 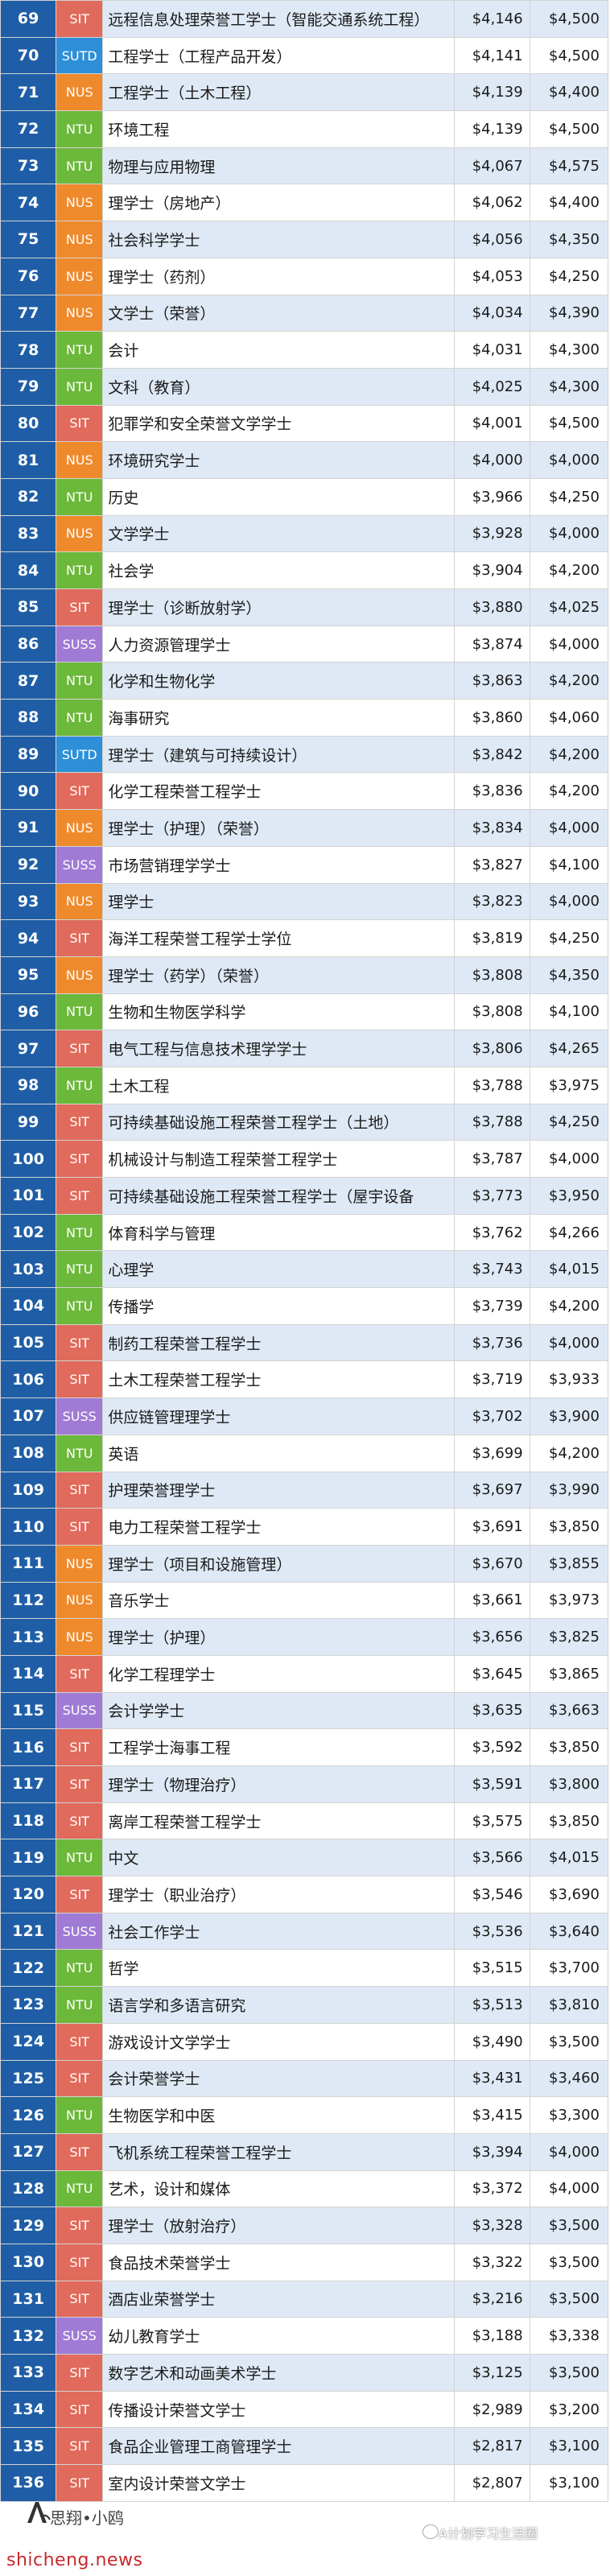 What do you see at coordinates (304, 1747) in the screenshot?
I see `table-row: 116 SIT 工程学士海事工程 $3,592 $3,850` at bounding box center [304, 1747].